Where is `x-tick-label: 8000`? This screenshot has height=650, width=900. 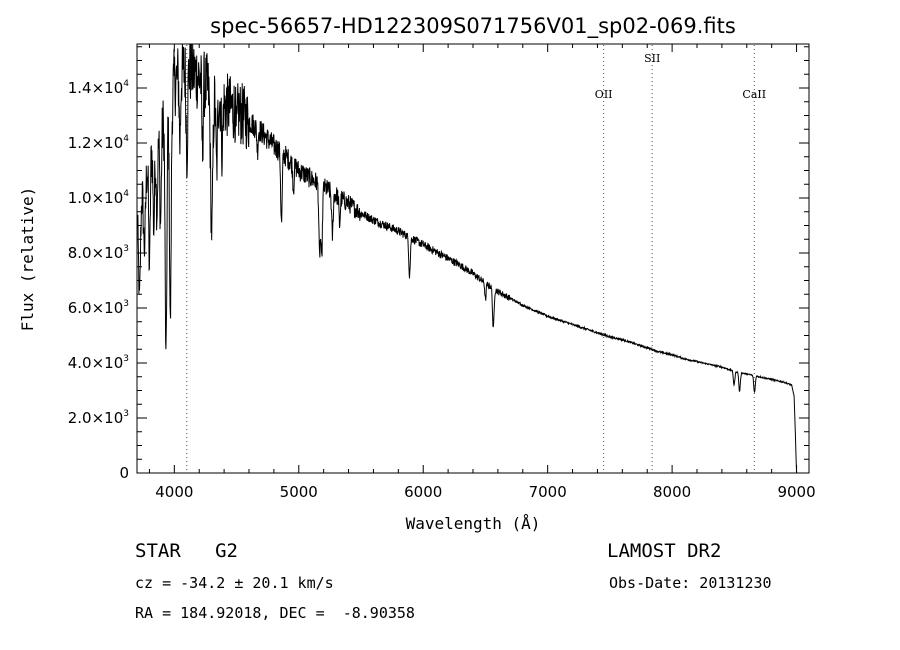 x-tick-label: 8000 is located at coordinates (672, 492).